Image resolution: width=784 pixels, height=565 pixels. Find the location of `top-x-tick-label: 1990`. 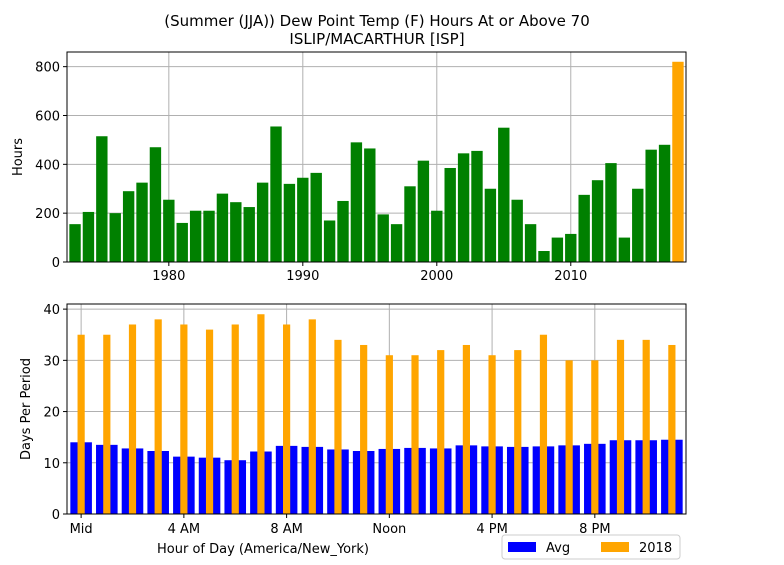

top-x-tick-label: 1990 is located at coordinates (302, 276).